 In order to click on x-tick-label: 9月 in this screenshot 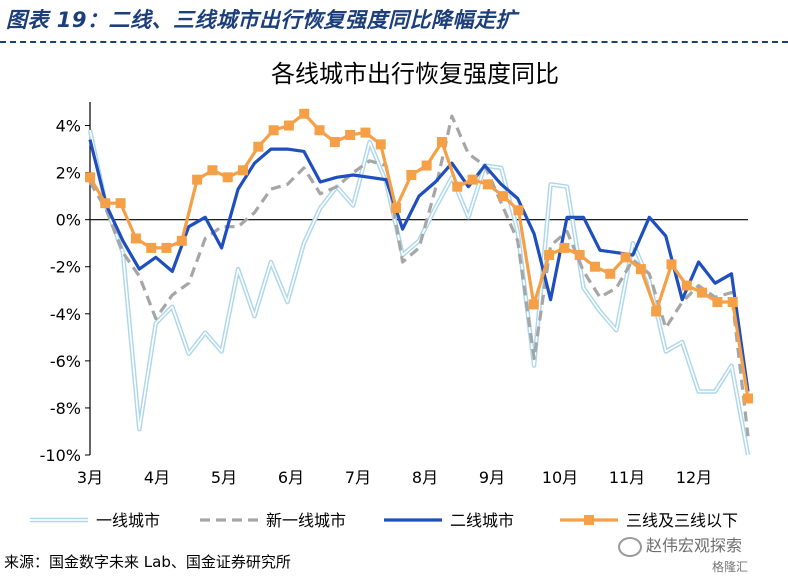, I will do `click(492, 477)`.